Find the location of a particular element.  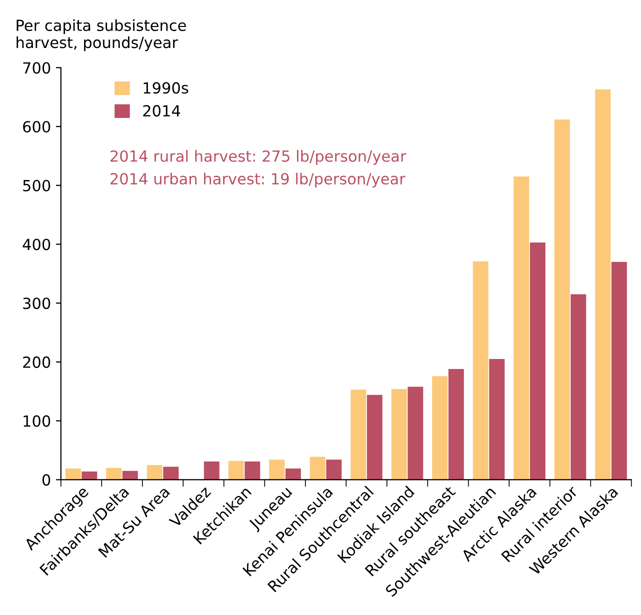

legend-label: 2014 is located at coordinates (161, 111).